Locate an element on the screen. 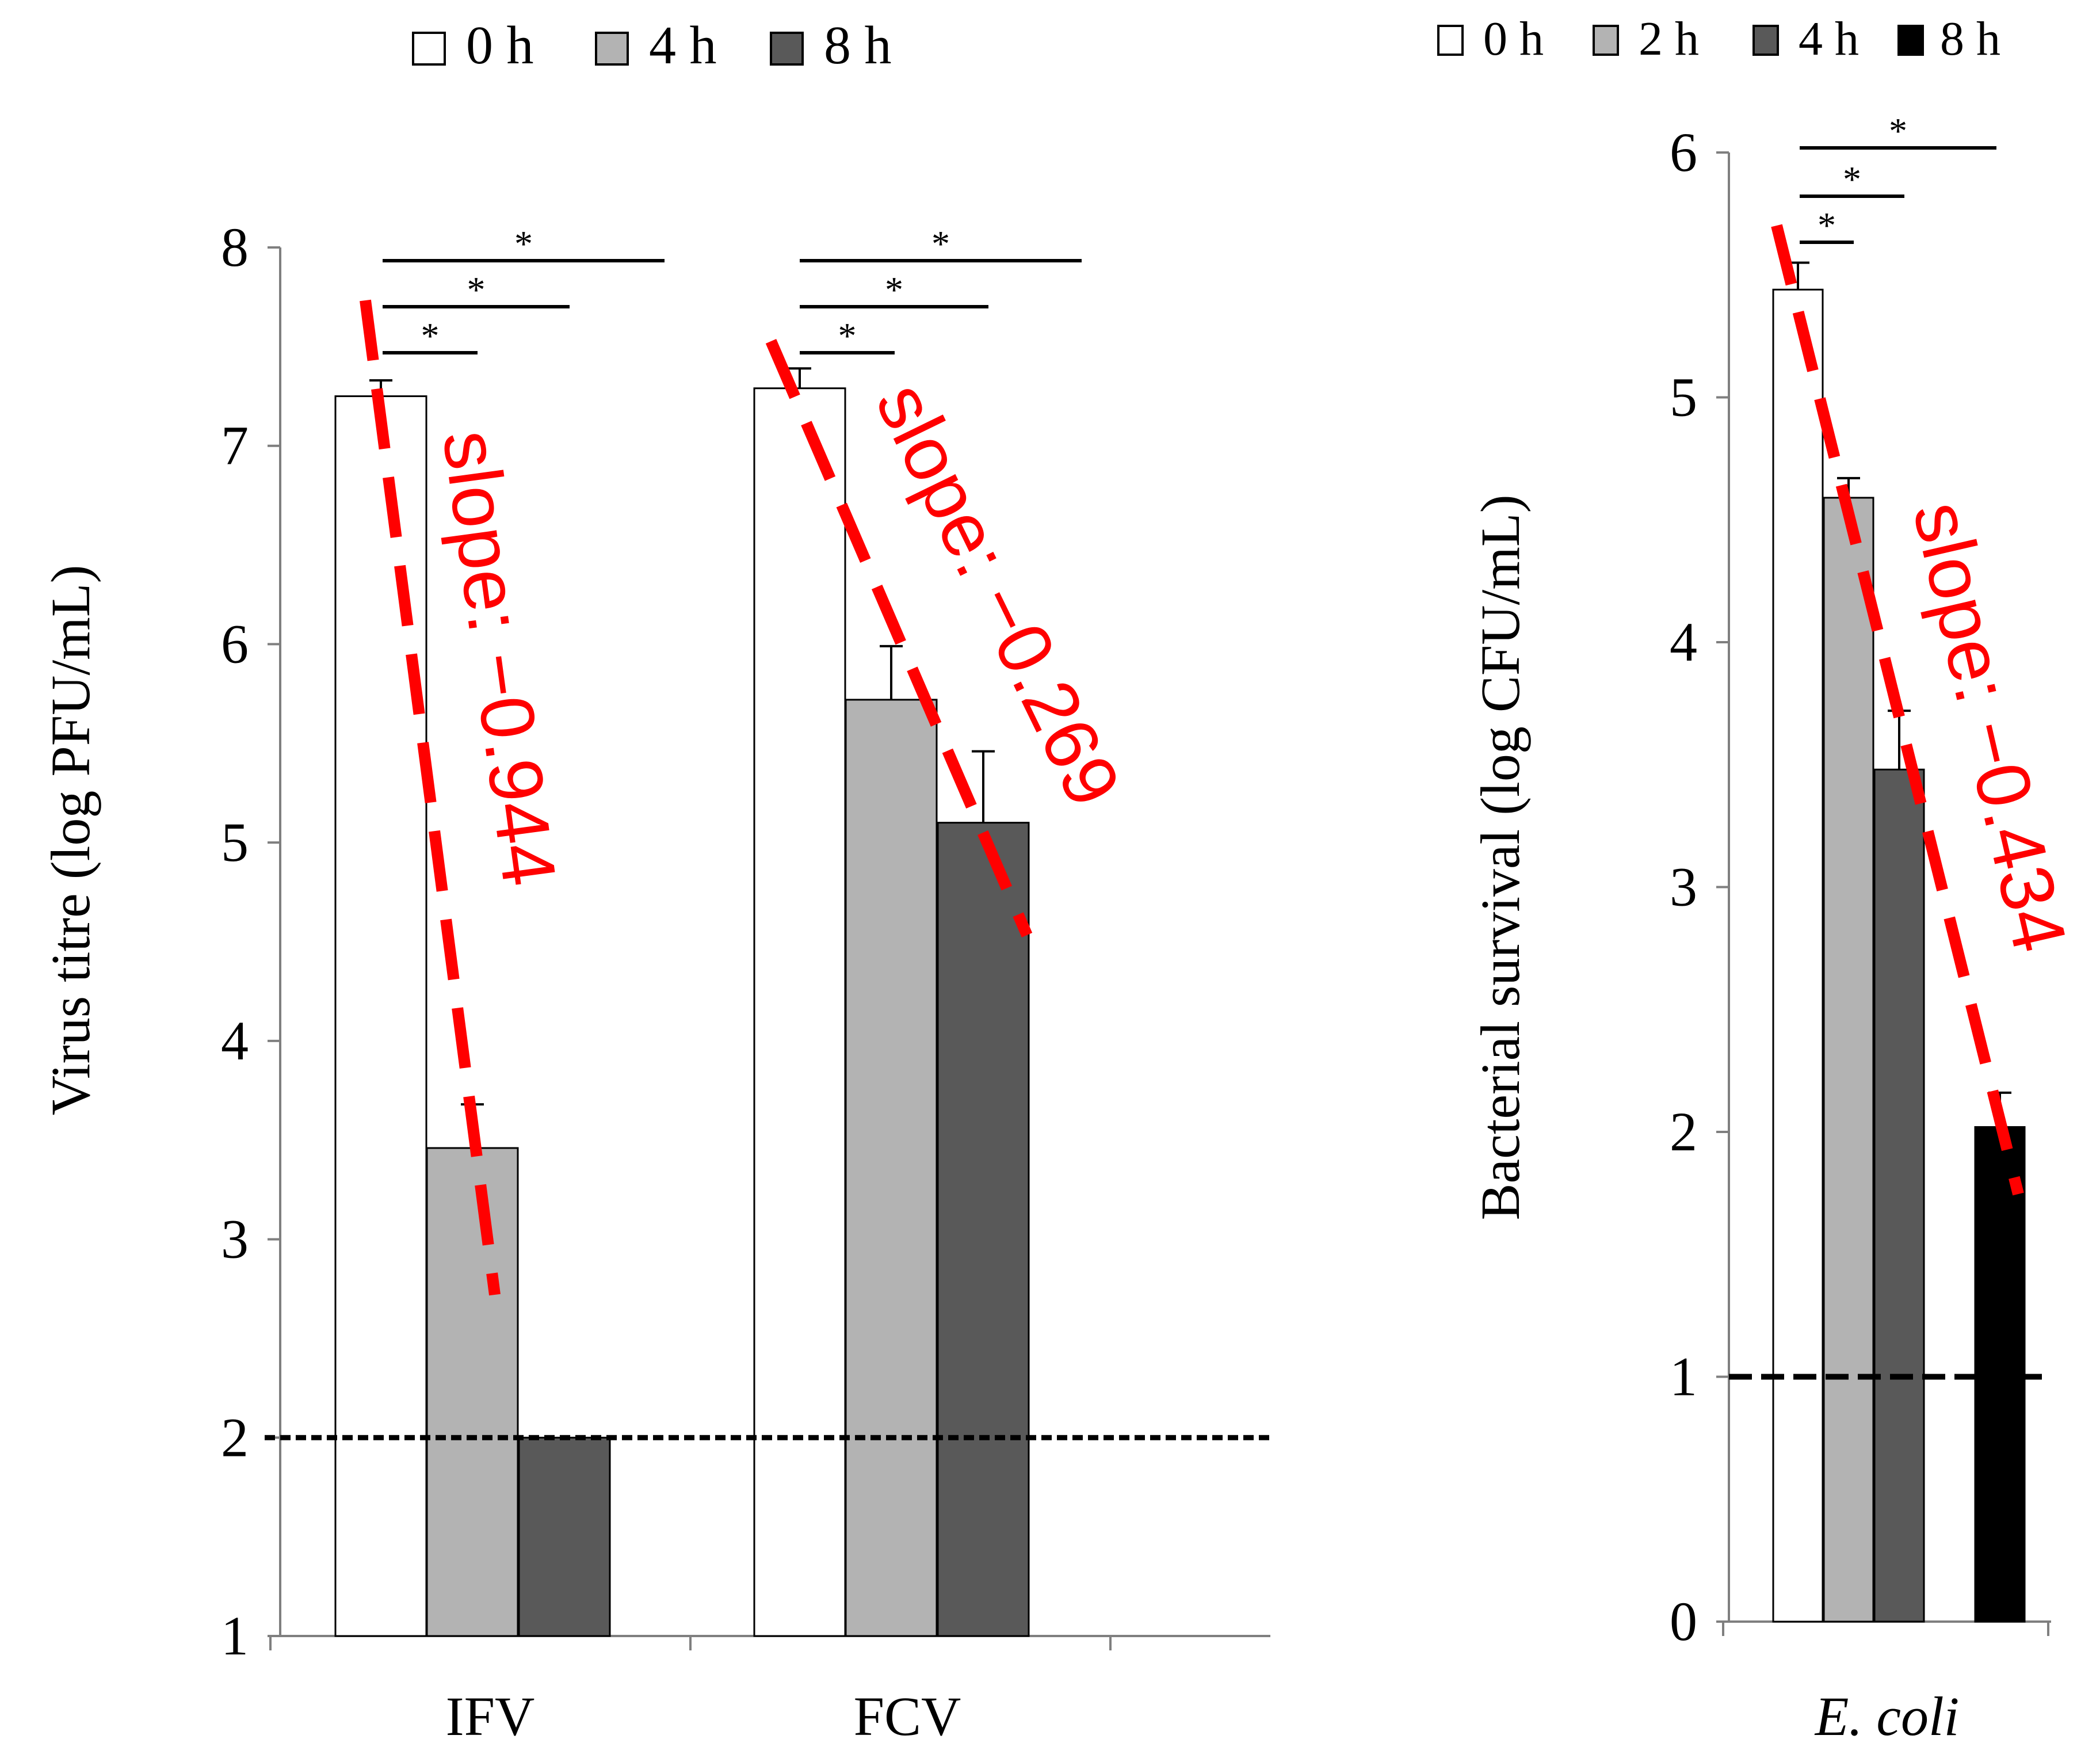  y-ticks-left: 1 2 3 4 5 6 7 8 is located at coordinates (250, 941).